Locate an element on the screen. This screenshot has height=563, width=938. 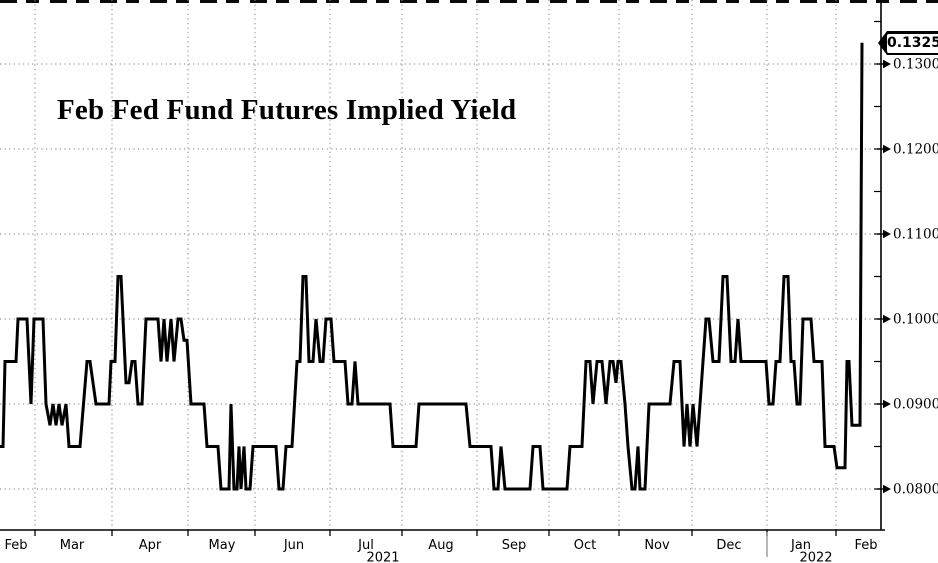
month-label: Nov is located at coordinates (657, 545).